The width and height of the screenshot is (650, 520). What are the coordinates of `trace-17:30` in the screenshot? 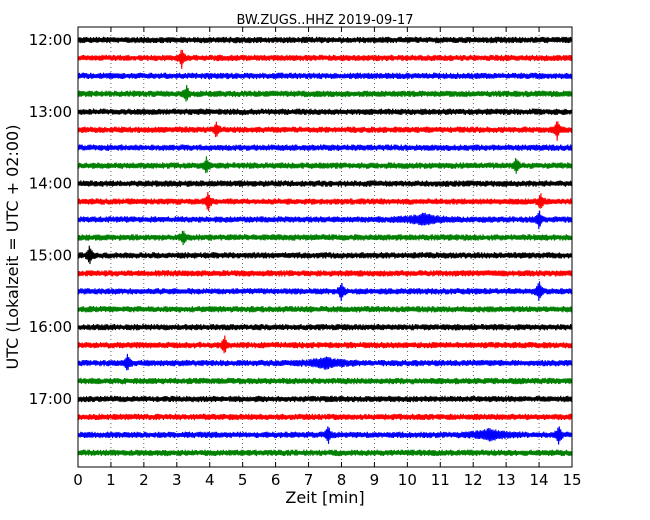 It's located at (325, 435).